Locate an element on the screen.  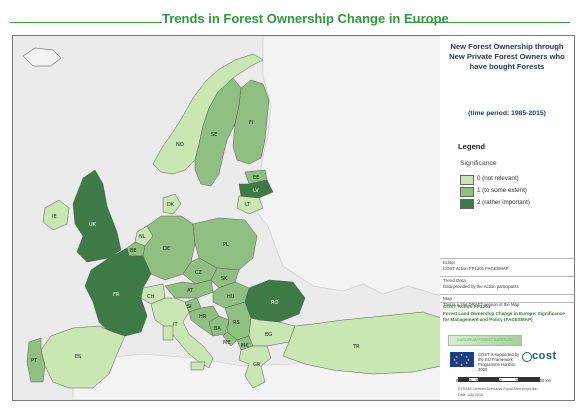
country-NO is located at coordinates (208, 114).